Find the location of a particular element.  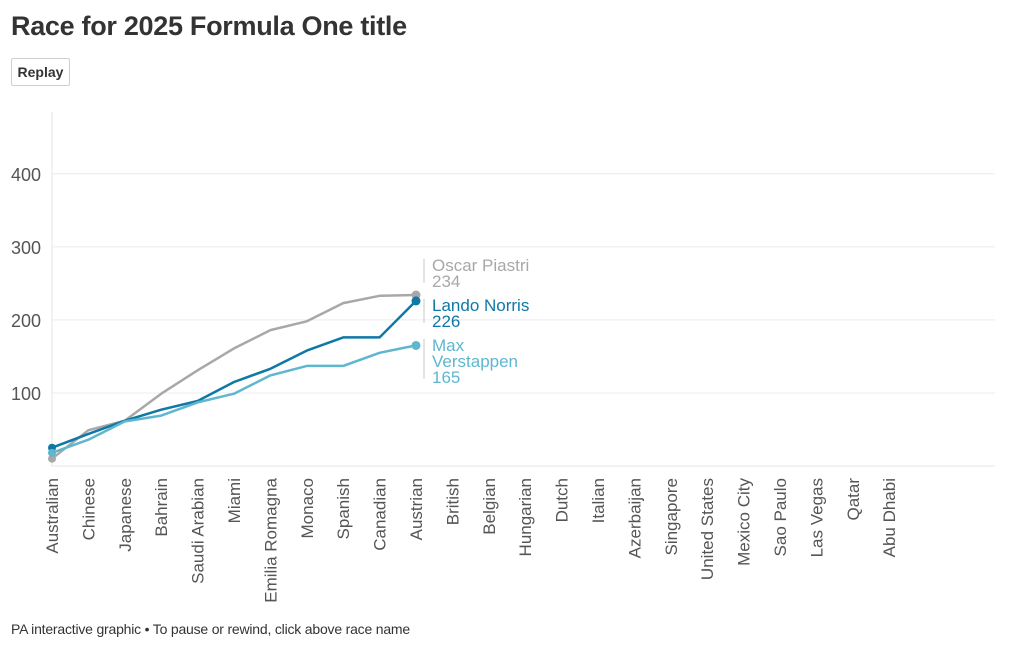

race-label-austrian: Austrian is located at coordinates (416, 509).